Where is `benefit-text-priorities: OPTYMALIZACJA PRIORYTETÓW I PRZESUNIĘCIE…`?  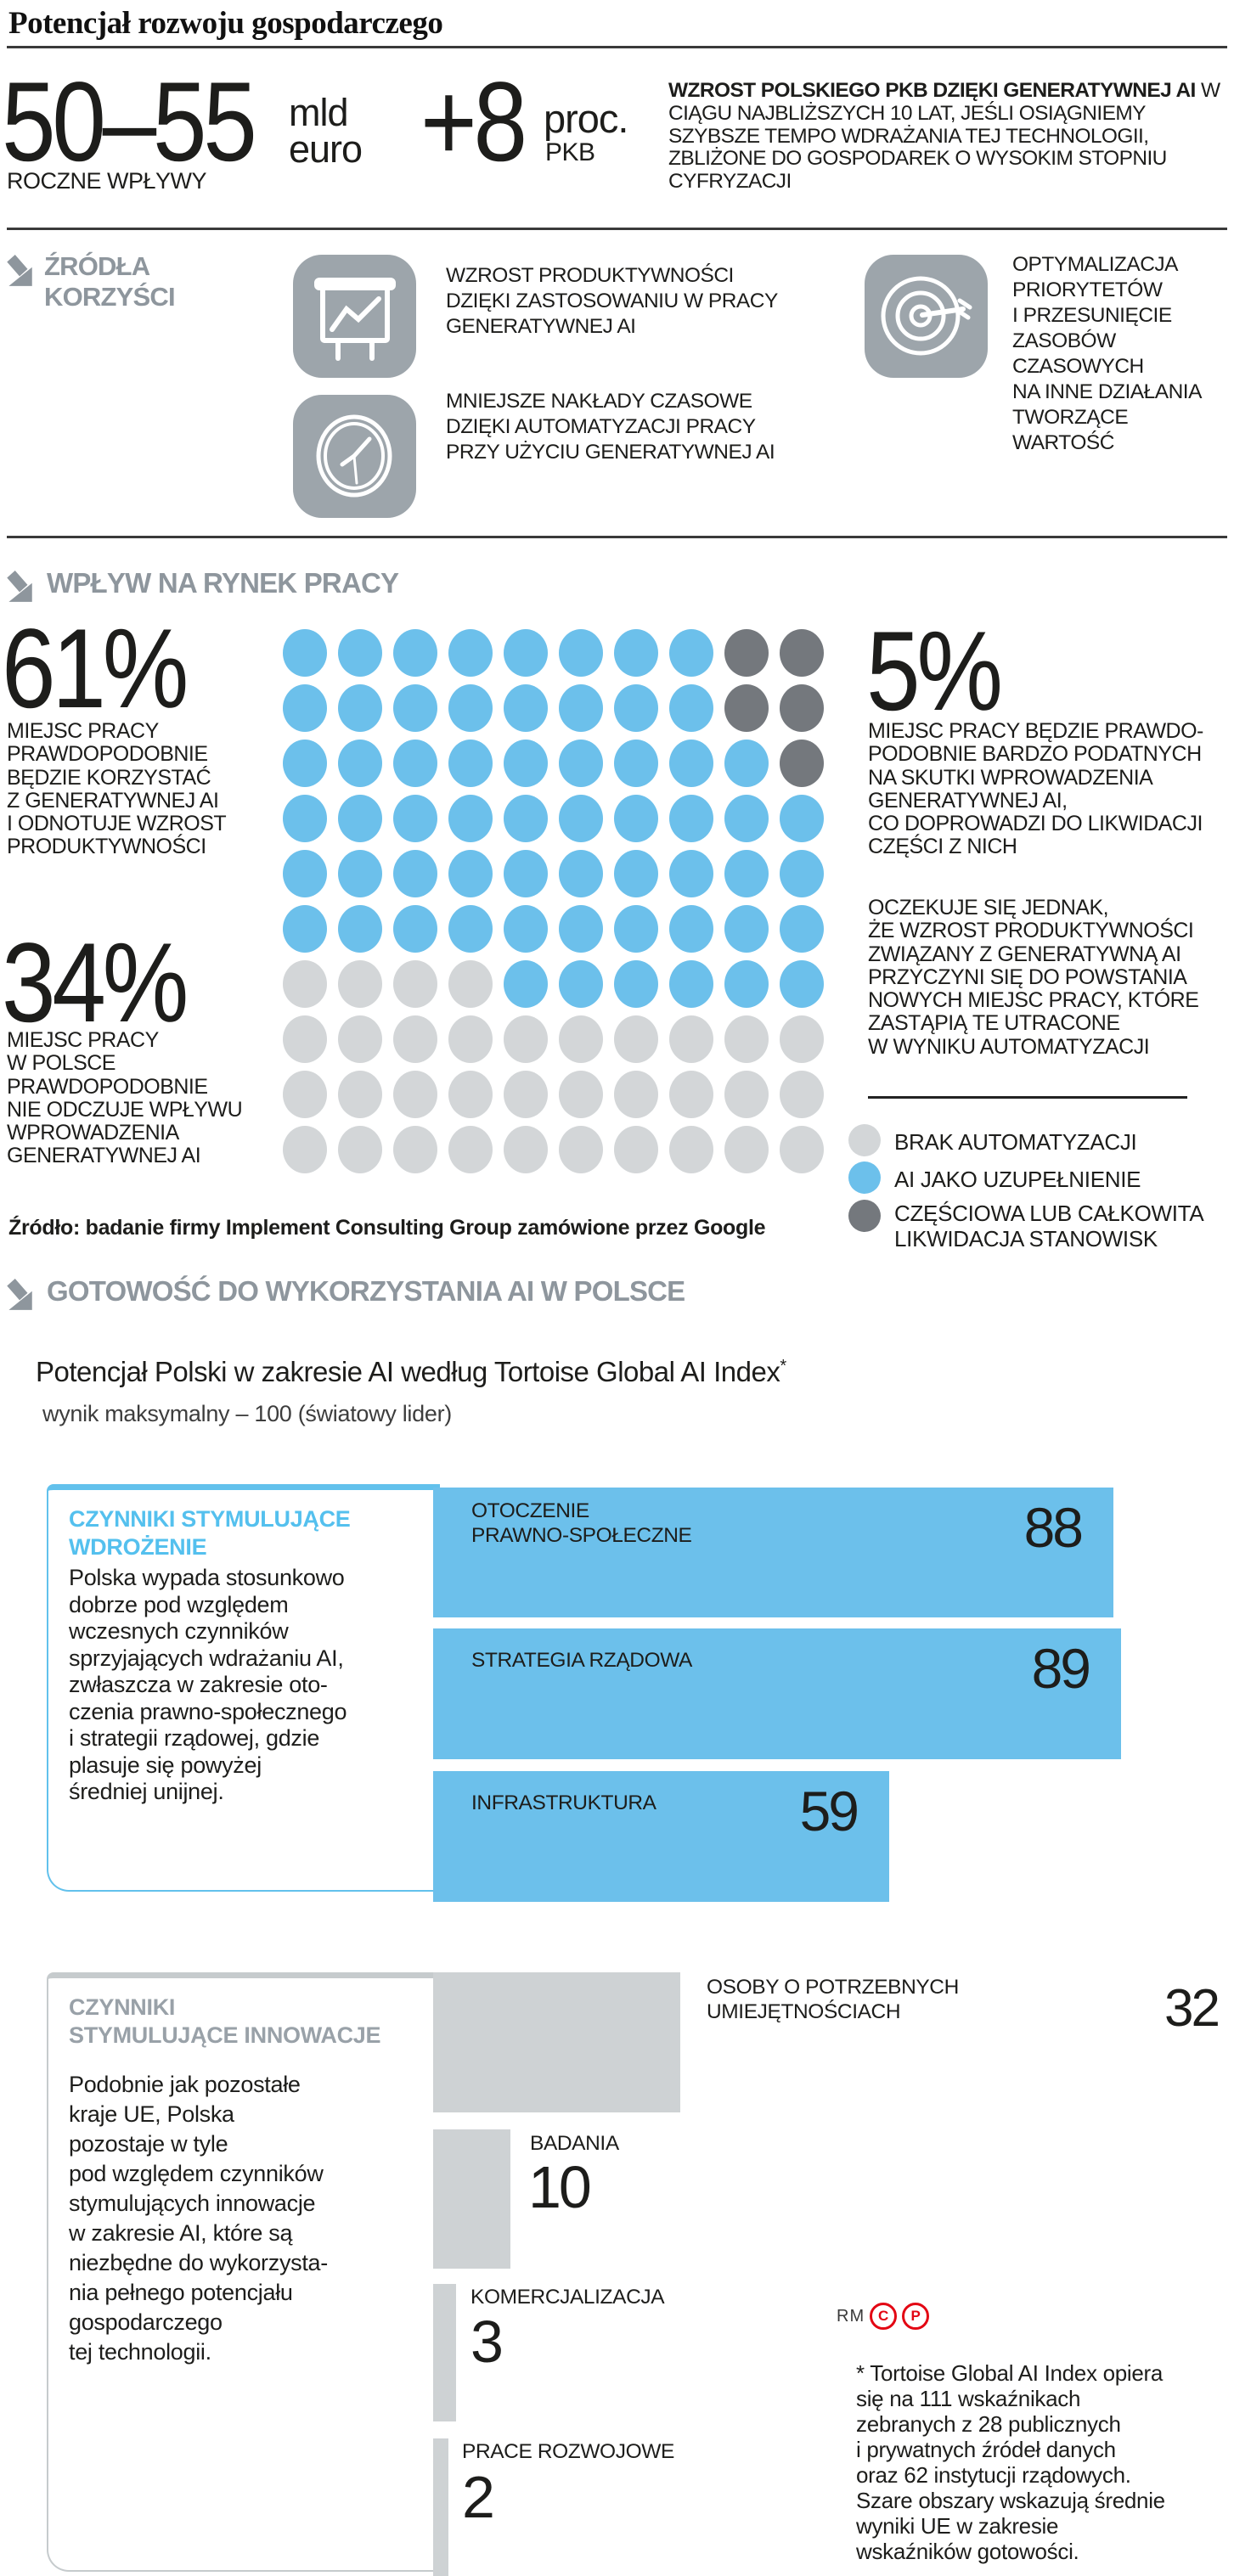
benefit-text-priorities: OPTYMALIZACJA PRIORYTETÓW I PRZESUNIĘCIE… is located at coordinates (1107, 353).